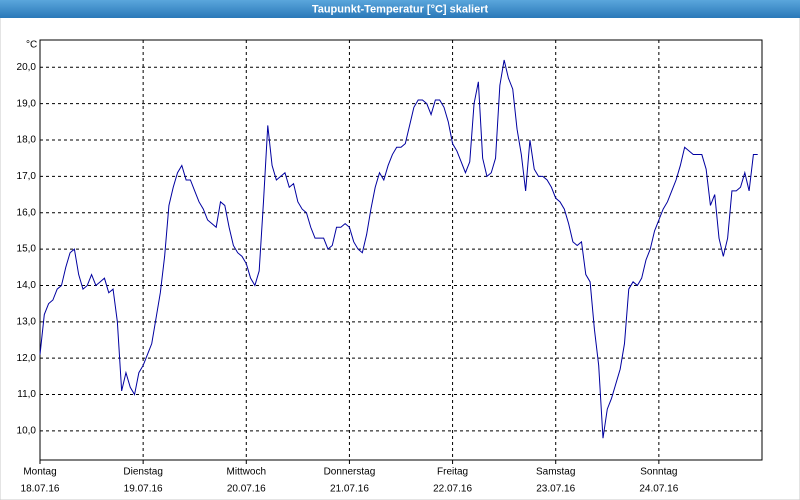 This screenshot has height=500, width=800. Describe the element at coordinates (27, 285) in the screenshot. I see `y-tick-label: 14,0` at that location.